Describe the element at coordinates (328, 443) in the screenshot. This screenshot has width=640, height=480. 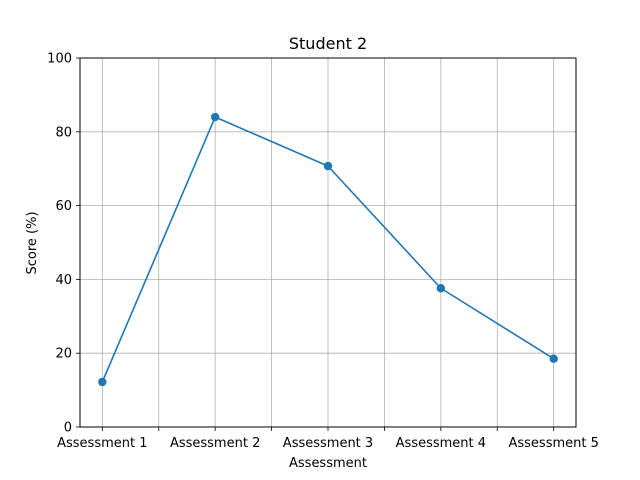
I see `x-tick-label: Assessment 3` at that location.